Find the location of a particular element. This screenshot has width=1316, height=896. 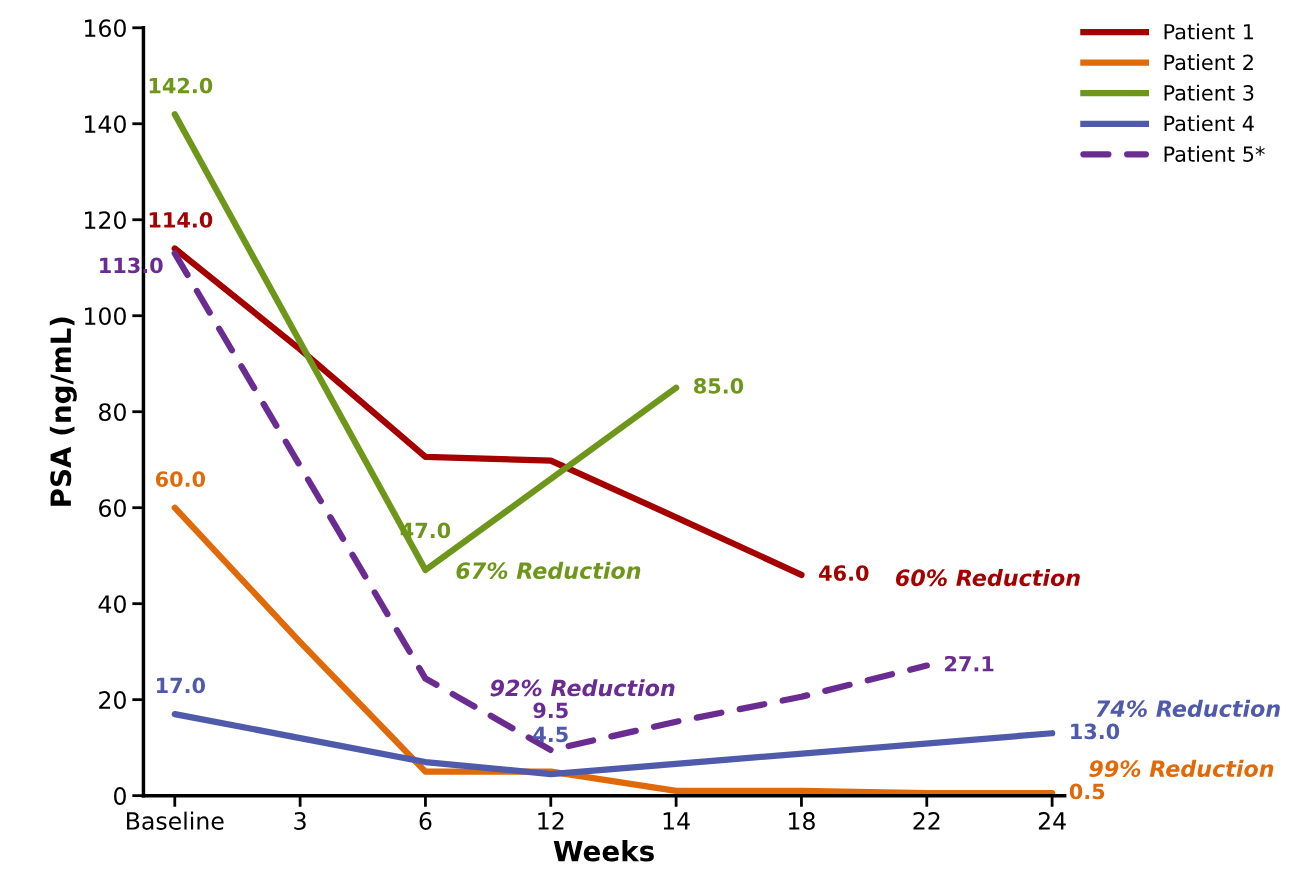

y-tick-label: 20 is located at coordinates (112, 700).